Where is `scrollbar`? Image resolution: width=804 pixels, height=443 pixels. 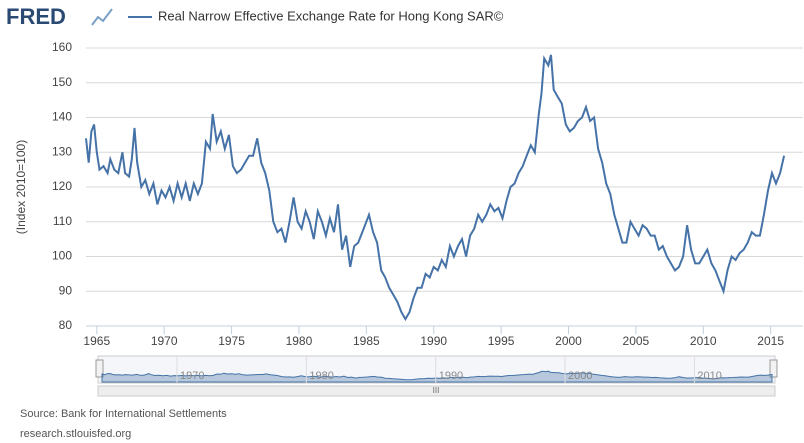 scrollbar is located at coordinates (436, 391).